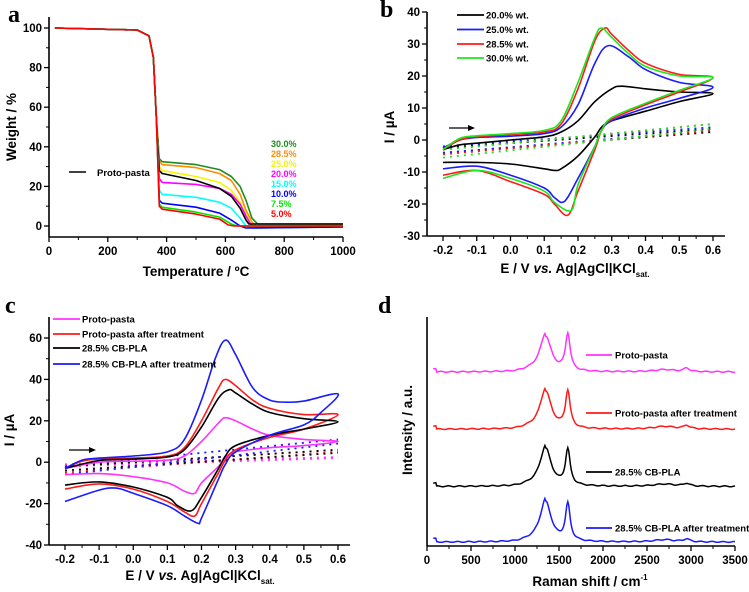 This screenshot has width=749, height=592. I want to click on x-tick-label: 1500, so click(559, 561).